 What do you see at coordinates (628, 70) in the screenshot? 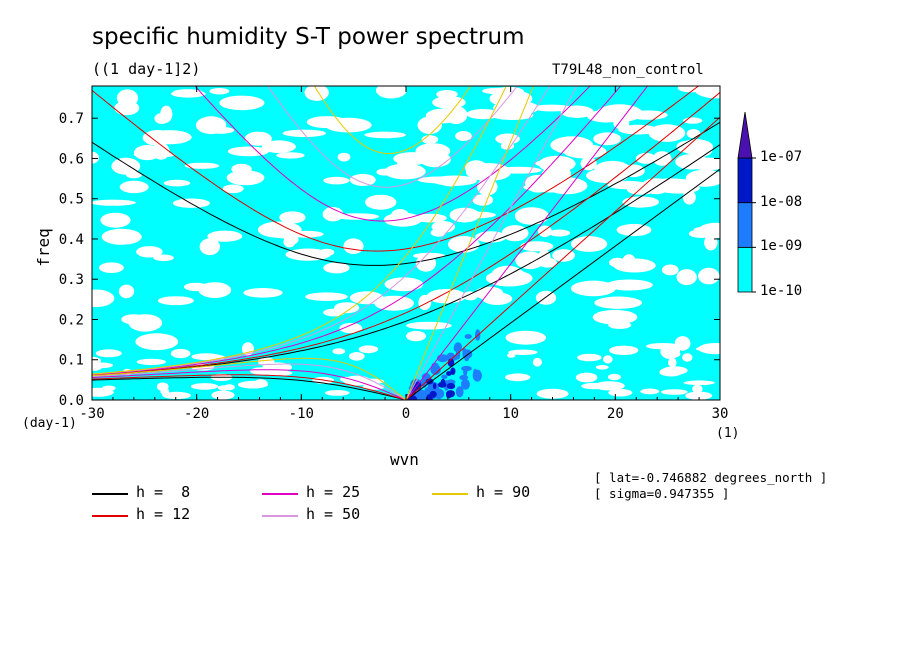
I see `run-name-label: T79L48_non_control` at bounding box center [628, 70].